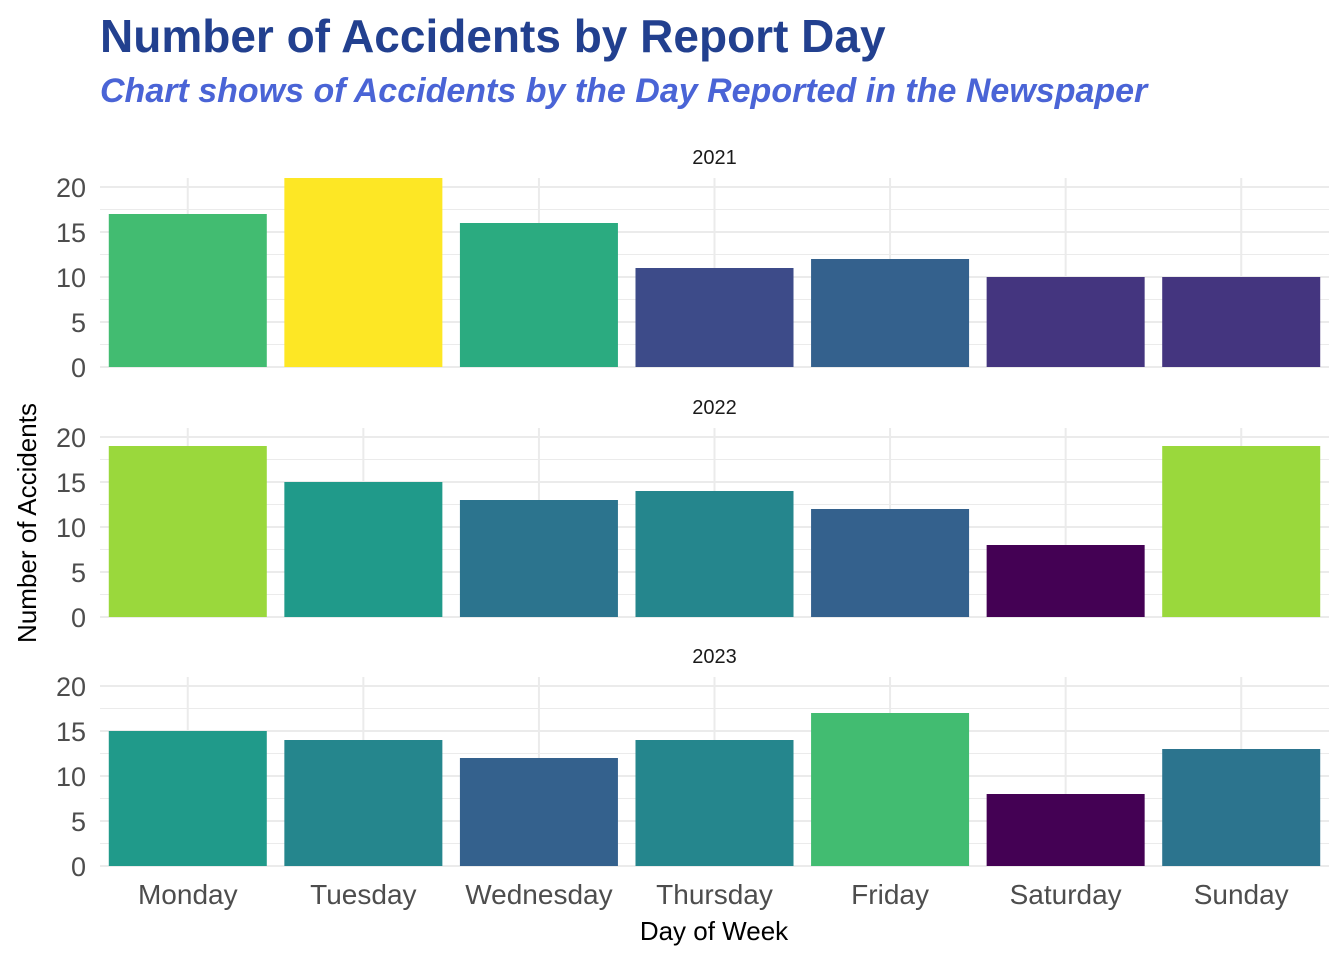  I want to click on bar-2021-wednesday, so click(538, 295).